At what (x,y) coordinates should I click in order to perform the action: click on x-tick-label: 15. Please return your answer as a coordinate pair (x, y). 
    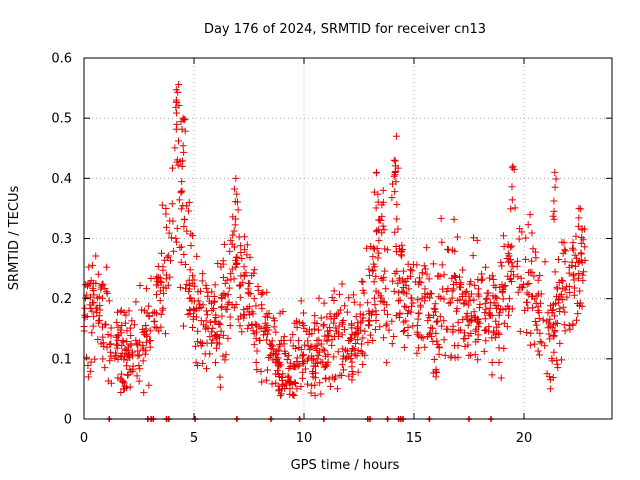
    Looking at the image, I should click on (414, 438).